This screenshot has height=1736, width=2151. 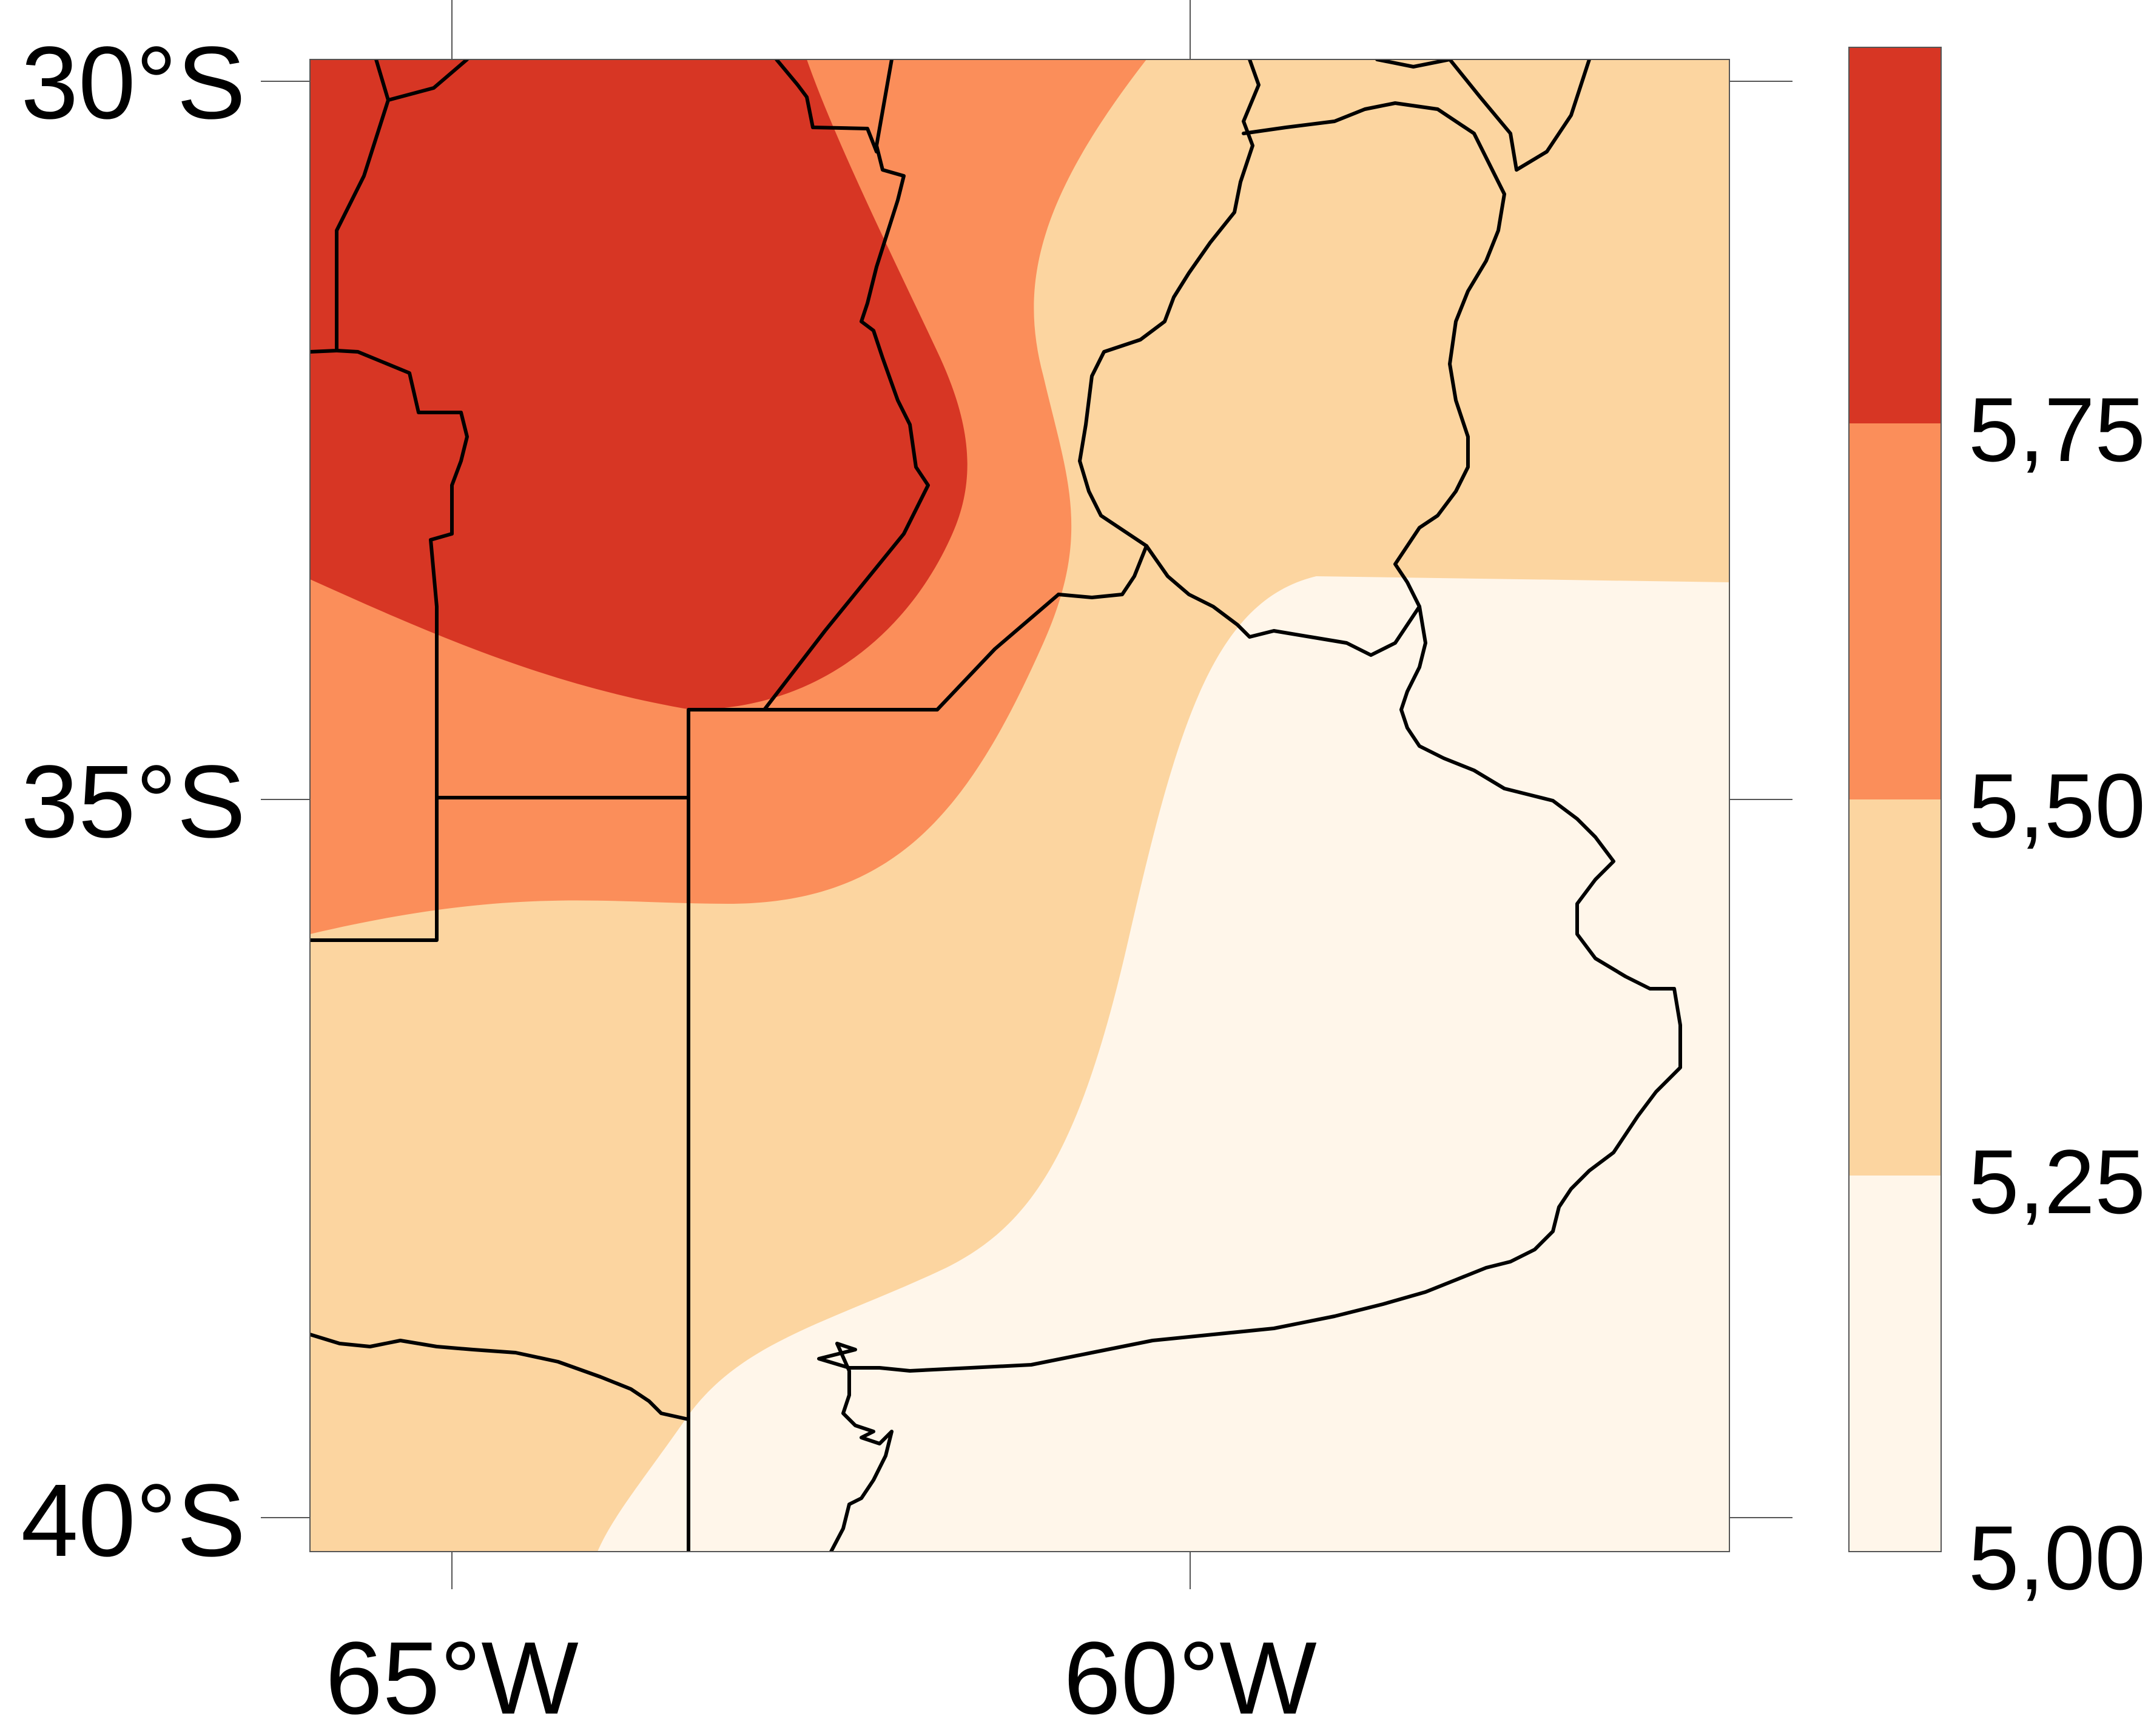 What do you see at coordinates (2057, 1182) in the screenshot?
I see `colorbar-label: 5,25` at bounding box center [2057, 1182].